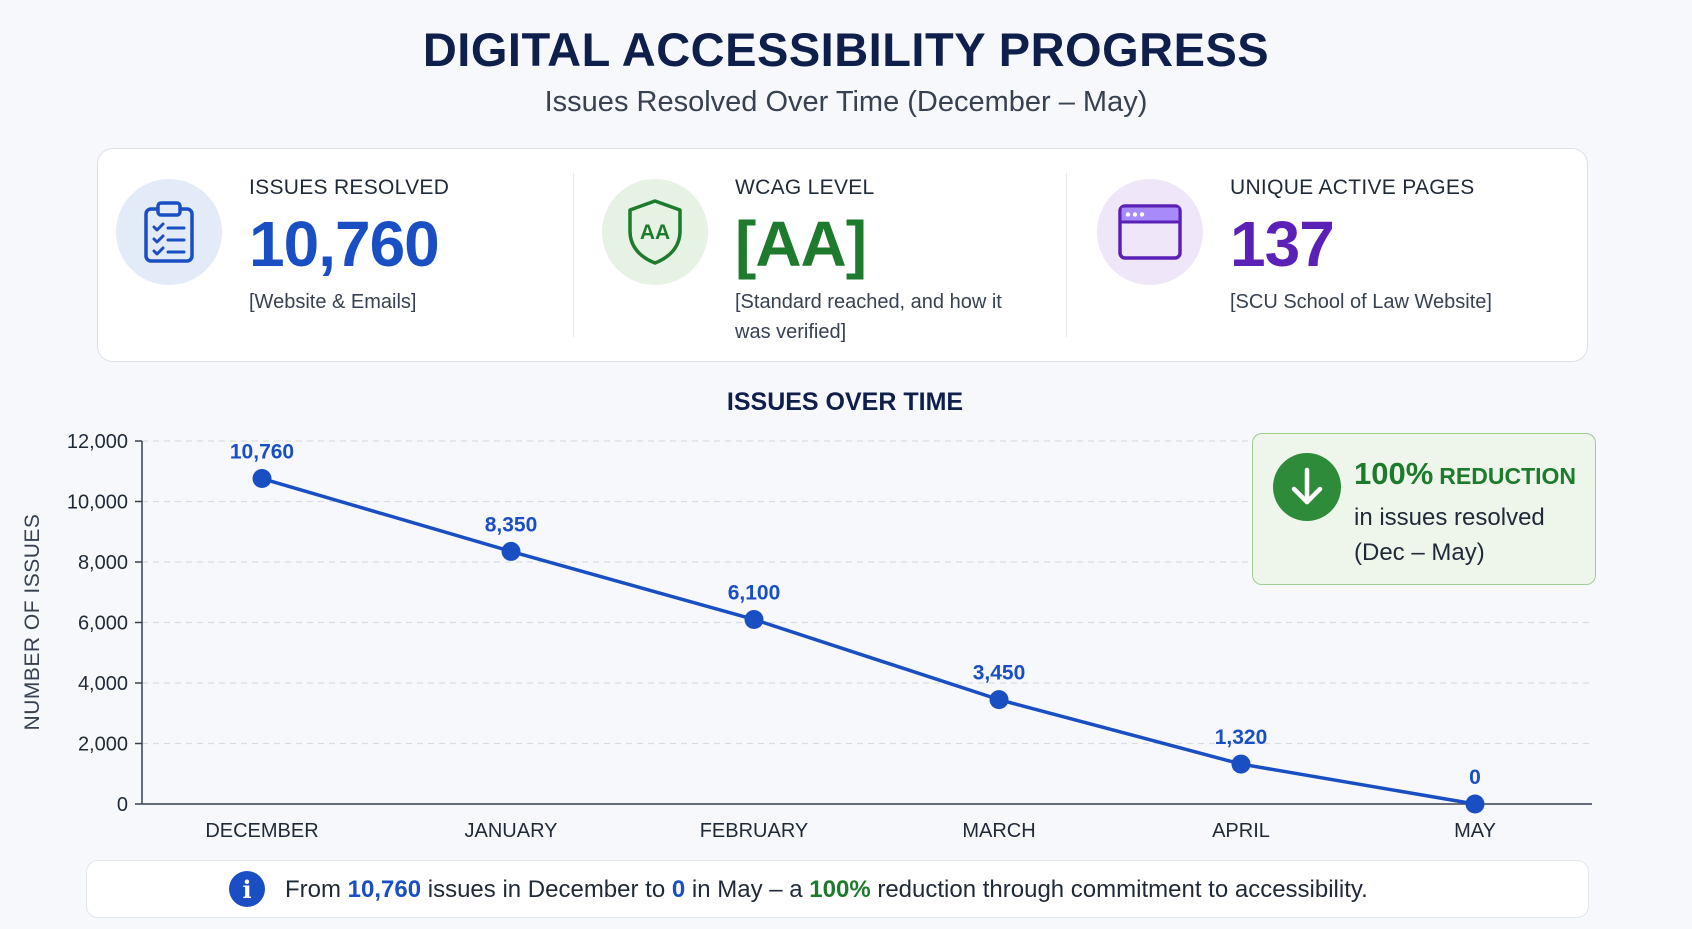 This screenshot has width=1692, height=929. I want to click on x-tick-label: DECEMBER, so click(261, 831).